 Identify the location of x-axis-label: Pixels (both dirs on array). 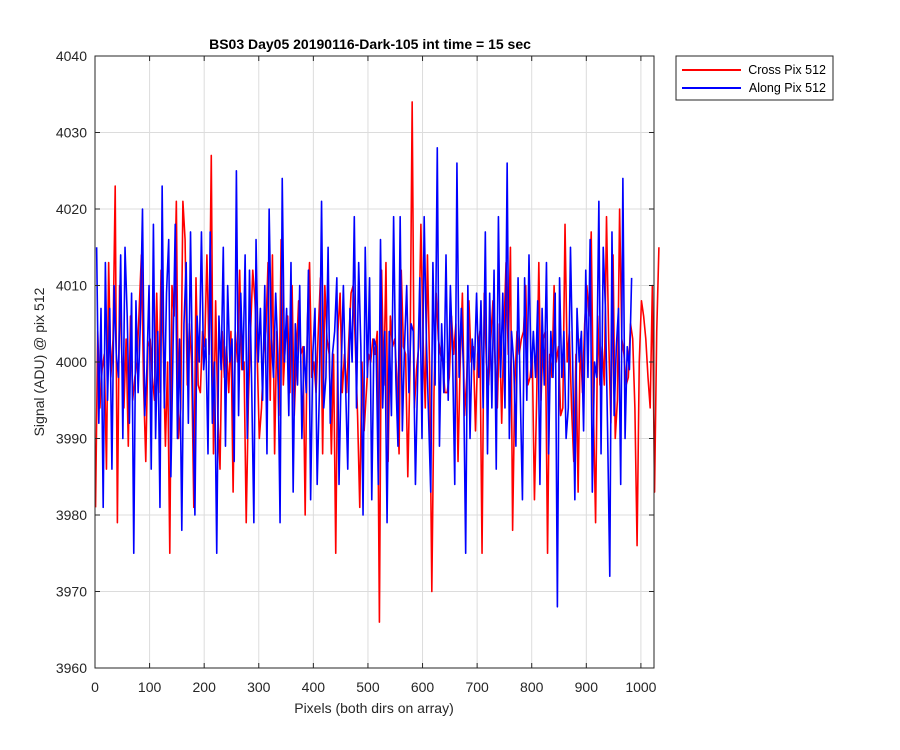
(374, 708).